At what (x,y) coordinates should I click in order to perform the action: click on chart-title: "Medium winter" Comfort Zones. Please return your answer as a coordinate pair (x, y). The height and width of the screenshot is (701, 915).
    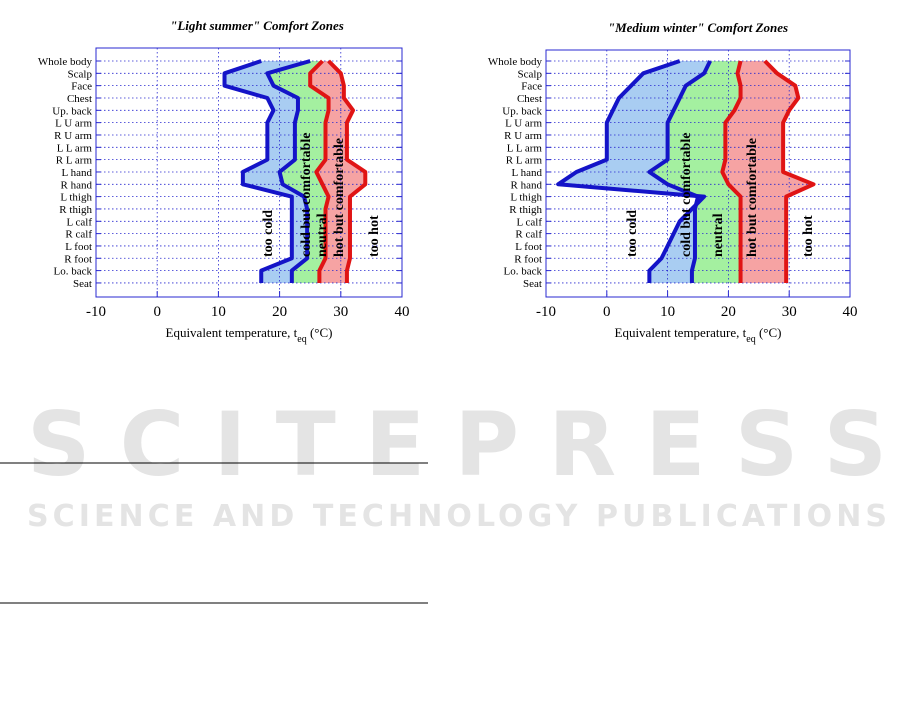
    Looking at the image, I should click on (698, 27).